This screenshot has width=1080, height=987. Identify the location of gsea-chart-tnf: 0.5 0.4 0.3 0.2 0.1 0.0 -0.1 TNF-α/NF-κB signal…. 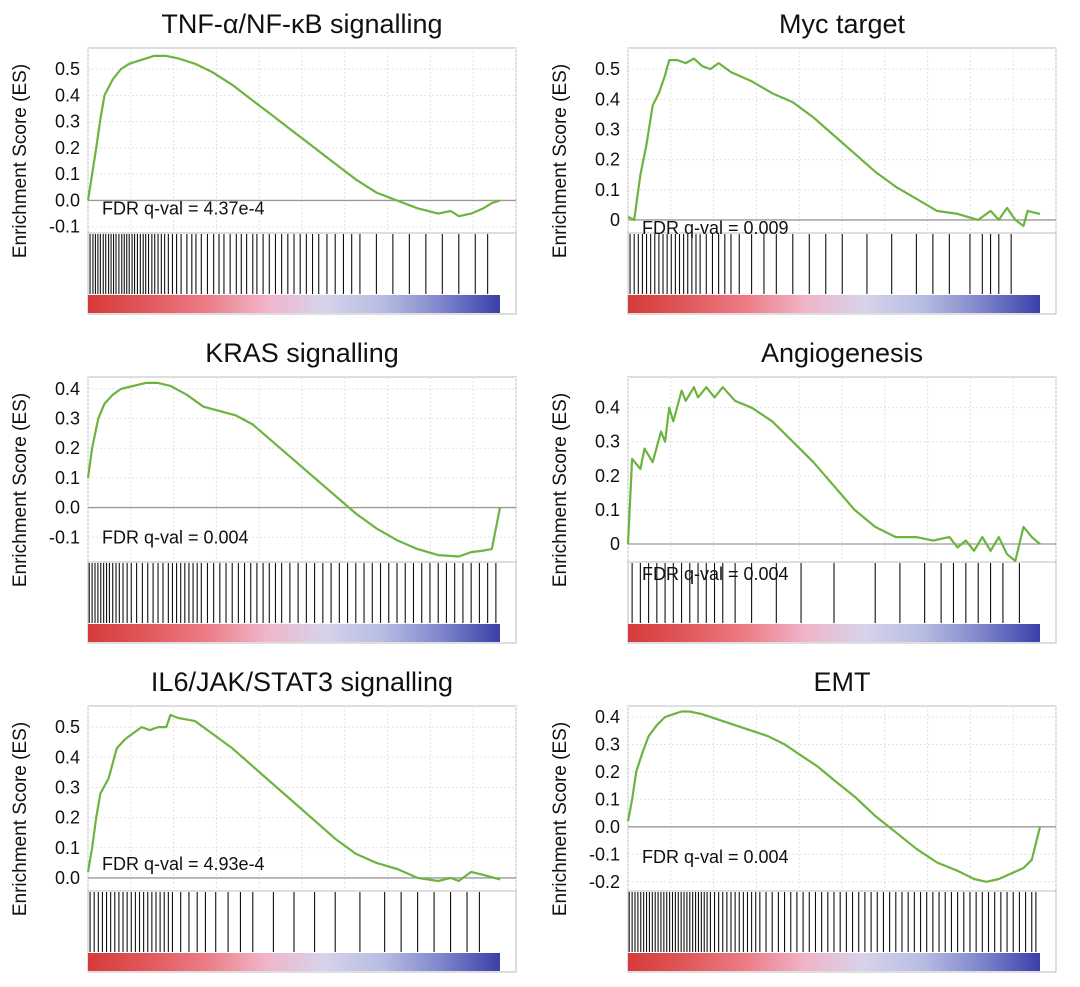
(263, 162).